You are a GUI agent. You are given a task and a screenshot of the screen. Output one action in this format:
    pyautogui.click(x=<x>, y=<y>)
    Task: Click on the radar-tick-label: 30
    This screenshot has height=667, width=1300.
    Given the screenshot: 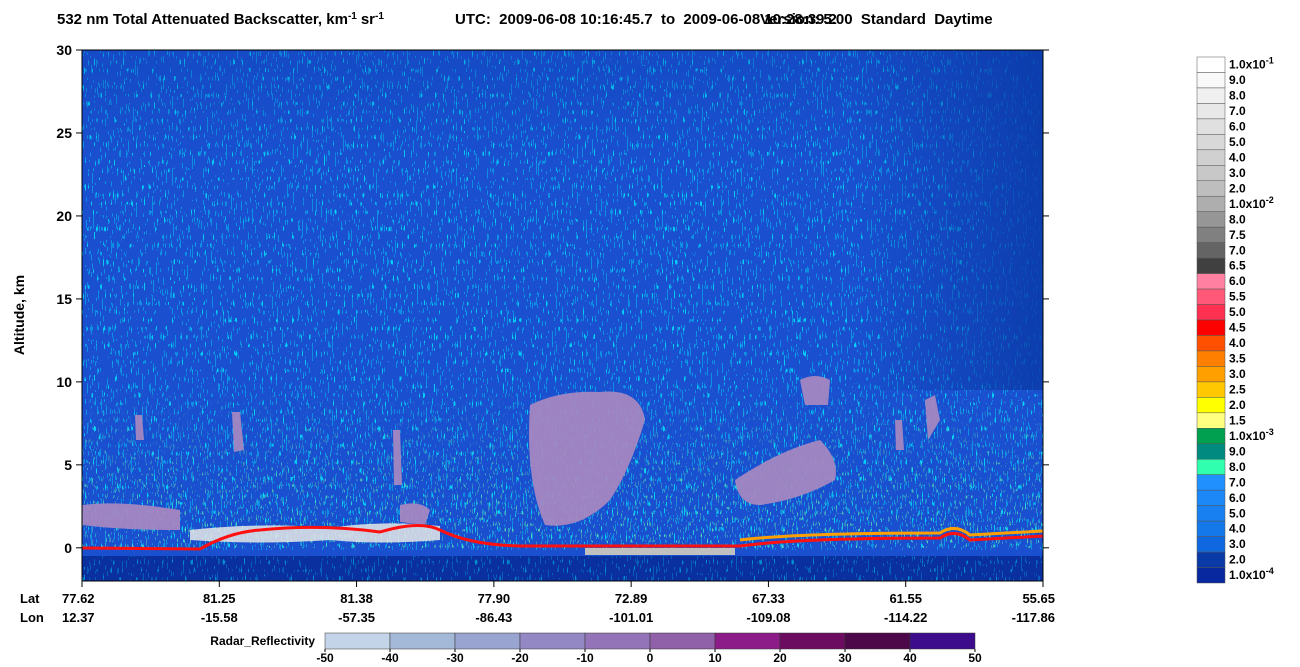 What is the action you would take?
    pyautogui.click(x=845, y=658)
    